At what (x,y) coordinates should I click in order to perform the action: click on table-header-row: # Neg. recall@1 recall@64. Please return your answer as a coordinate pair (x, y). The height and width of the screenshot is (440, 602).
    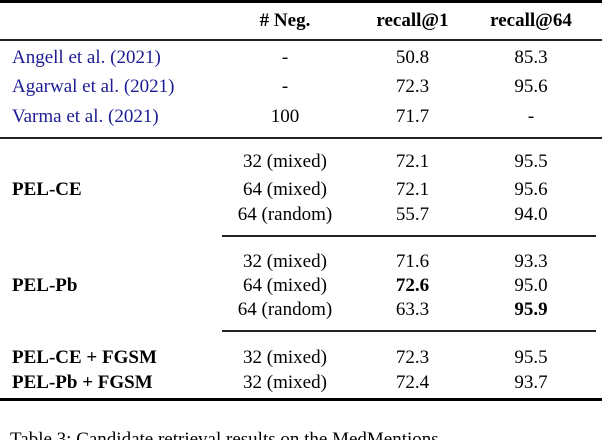
    Looking at the image, I should click on (301, 21).